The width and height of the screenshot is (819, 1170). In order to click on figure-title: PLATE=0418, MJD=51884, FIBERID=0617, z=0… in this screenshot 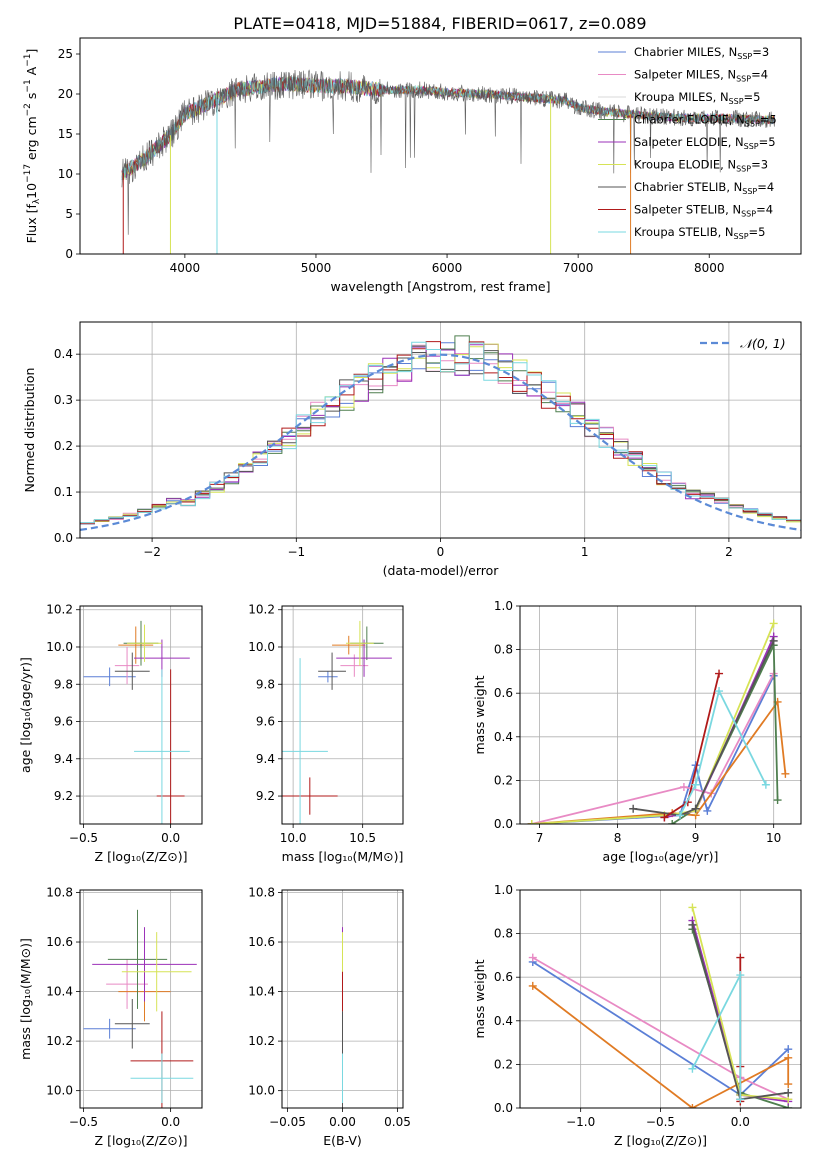, I will do `click(439, 23)`.